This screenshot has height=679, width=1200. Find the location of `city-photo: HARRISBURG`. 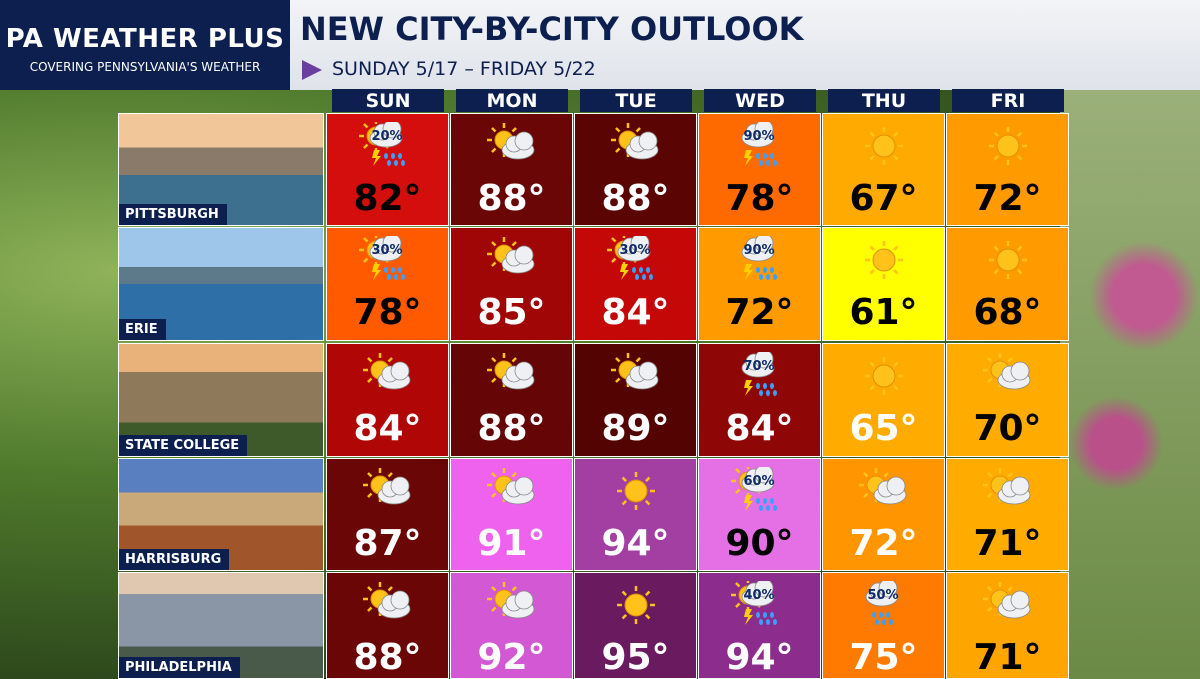

city-photo: HARRISBURG is located at coordinates (221, 514).